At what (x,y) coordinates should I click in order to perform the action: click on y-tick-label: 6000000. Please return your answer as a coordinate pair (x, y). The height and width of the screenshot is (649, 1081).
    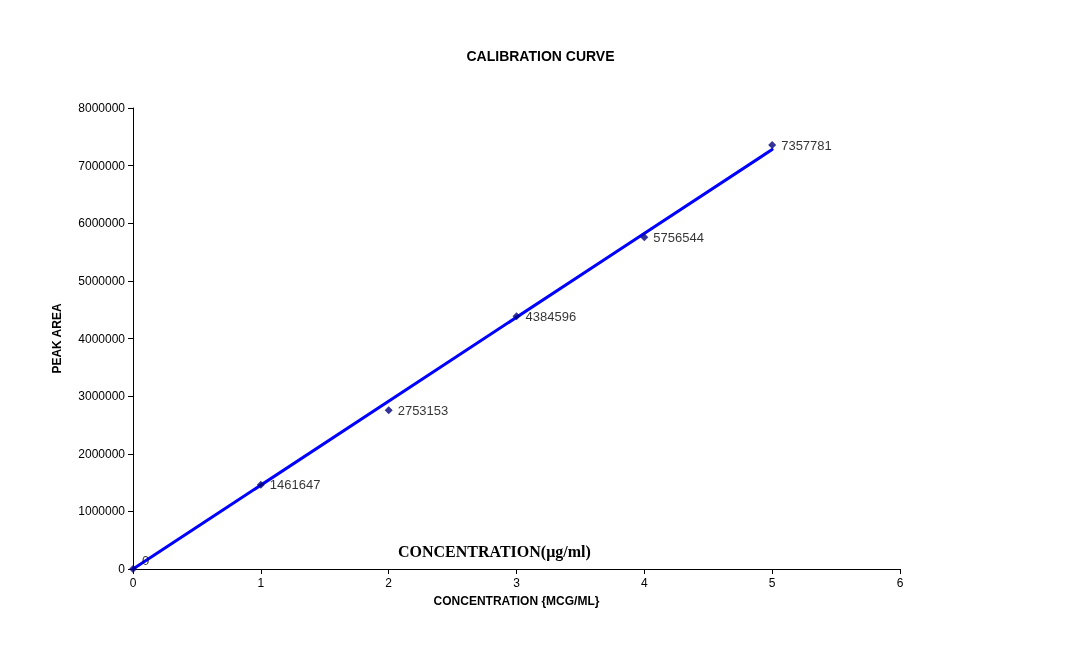
    Looking at the image, I should click on (102, 223).